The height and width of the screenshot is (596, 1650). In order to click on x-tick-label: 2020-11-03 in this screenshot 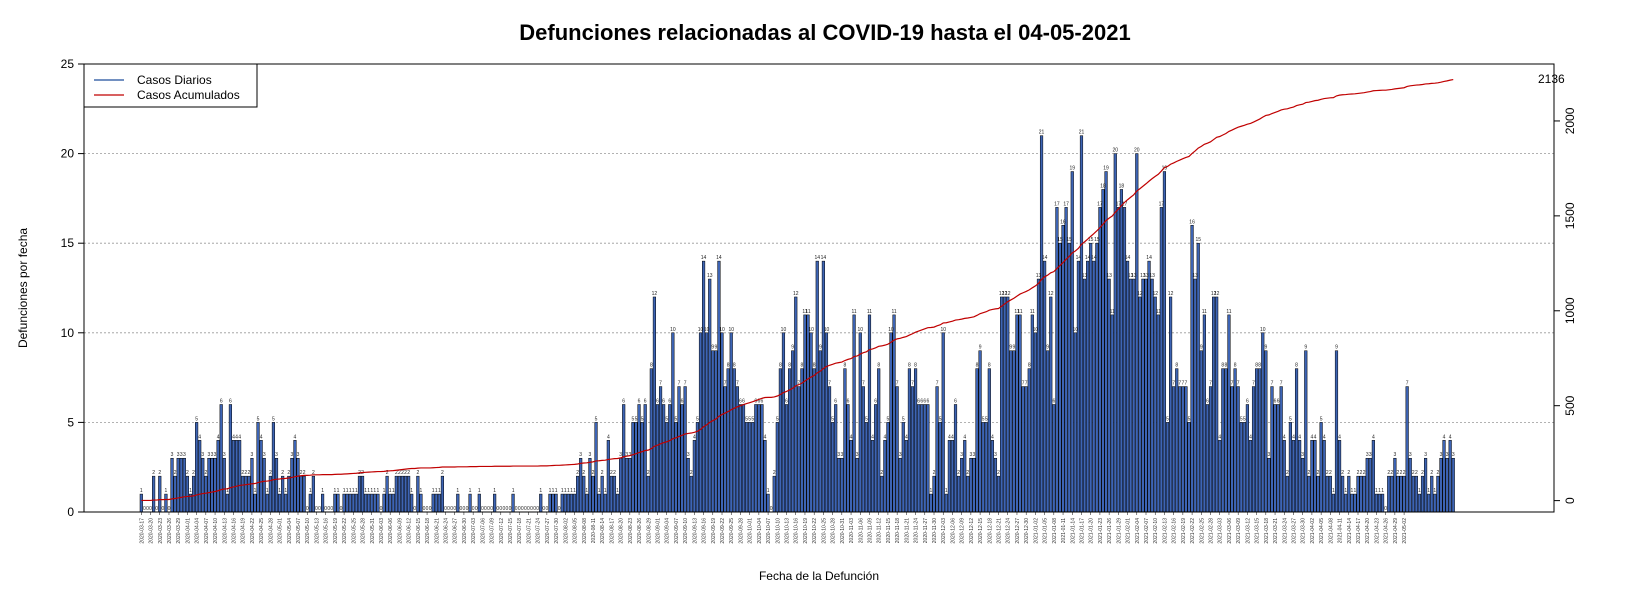, I will do `click(852, 530)`.